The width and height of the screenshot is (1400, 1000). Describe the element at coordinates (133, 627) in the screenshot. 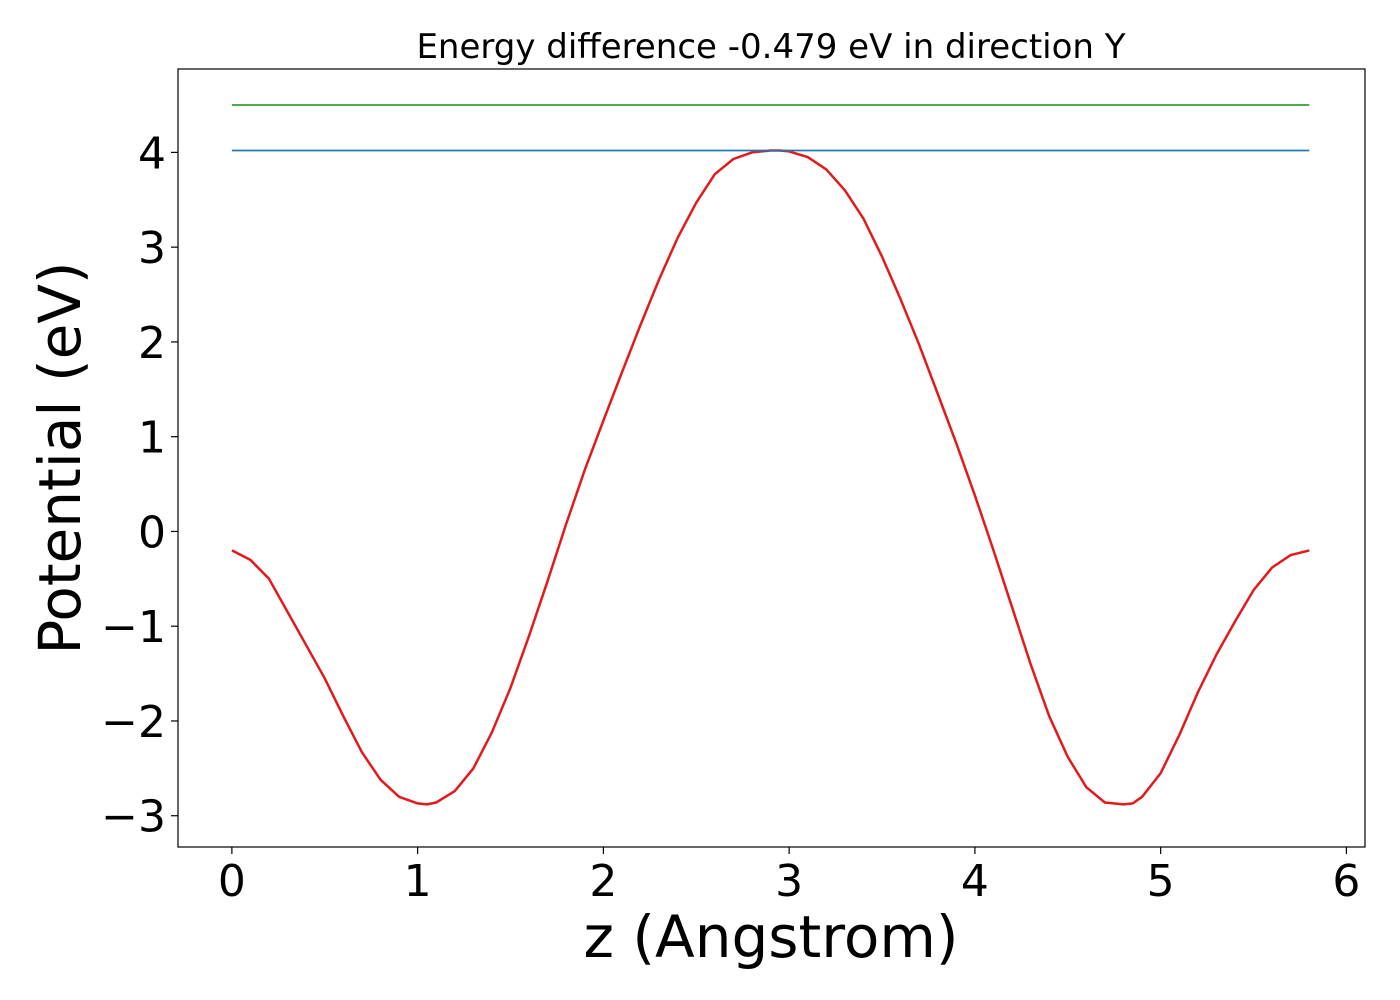

I see `y-tick-label: −1` at that location.